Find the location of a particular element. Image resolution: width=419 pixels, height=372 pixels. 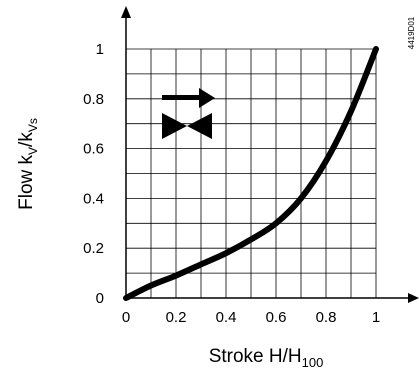

figure-code: 4419D01 is located at coordinates (411, 32).